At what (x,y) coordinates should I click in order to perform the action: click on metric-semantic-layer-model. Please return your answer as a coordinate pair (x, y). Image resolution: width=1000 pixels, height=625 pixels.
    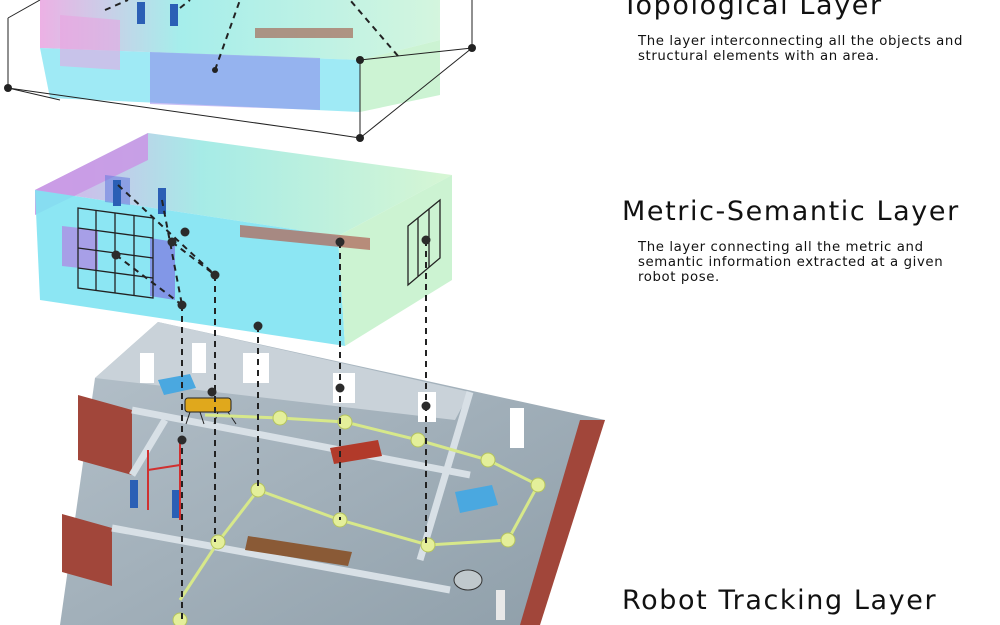
    Looking at the image, I should click on (243, 239).